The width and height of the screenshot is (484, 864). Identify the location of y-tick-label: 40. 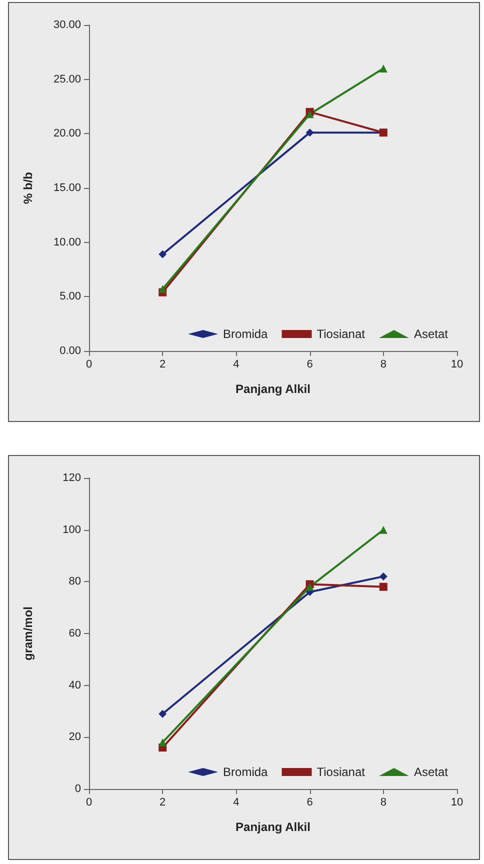
(74, 685).